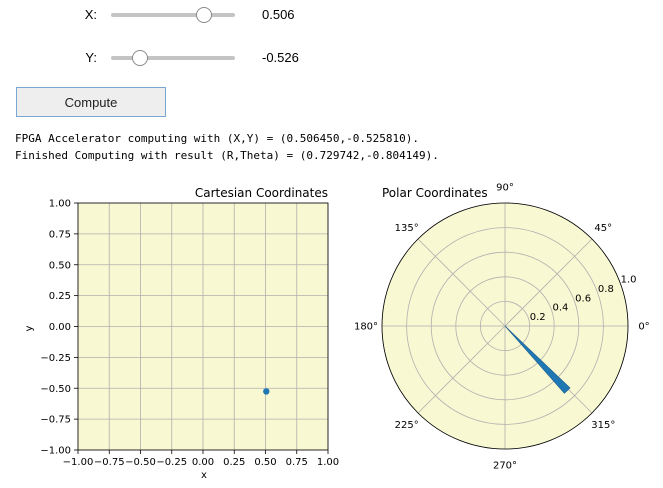 Image resolution: width=663 pixels, height=488 pixels. What do you see at coordinates (603, 425) in the screenshot?
I see `angle-tick-label: 315°` at bounding box center [603, 425].